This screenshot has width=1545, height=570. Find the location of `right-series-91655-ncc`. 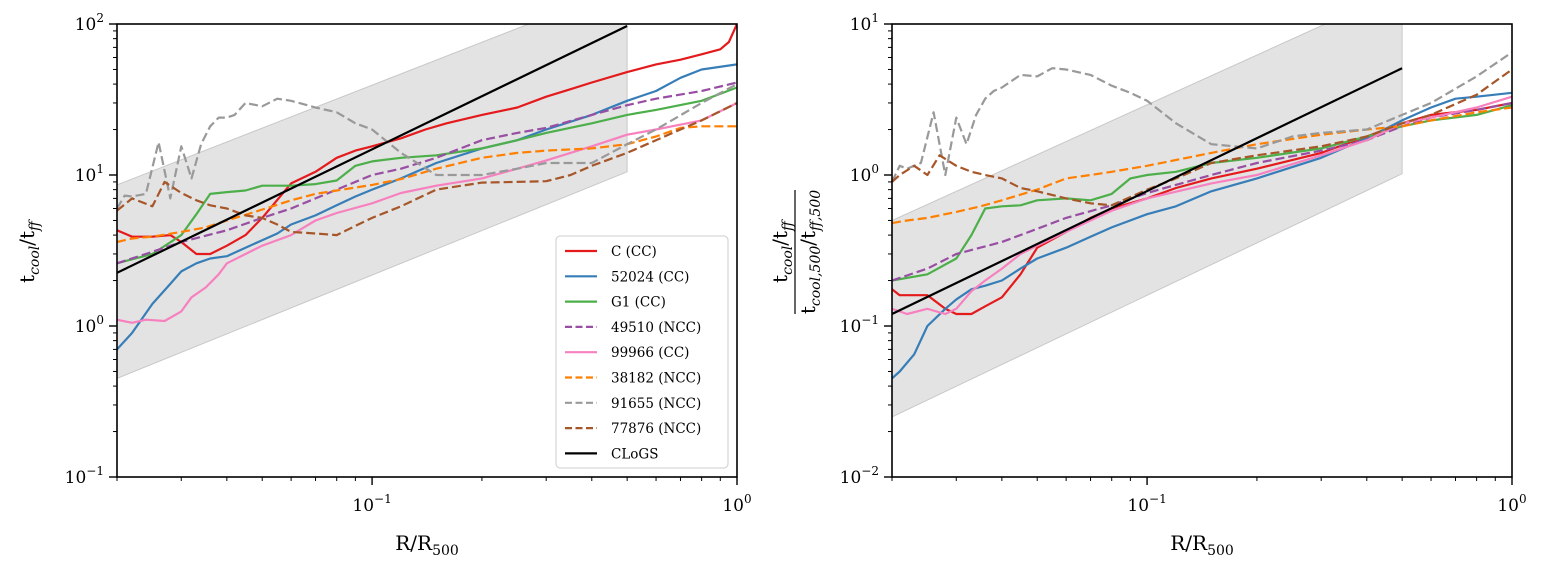

right-series-91655-ncc is located at coordinates (1202, 117).